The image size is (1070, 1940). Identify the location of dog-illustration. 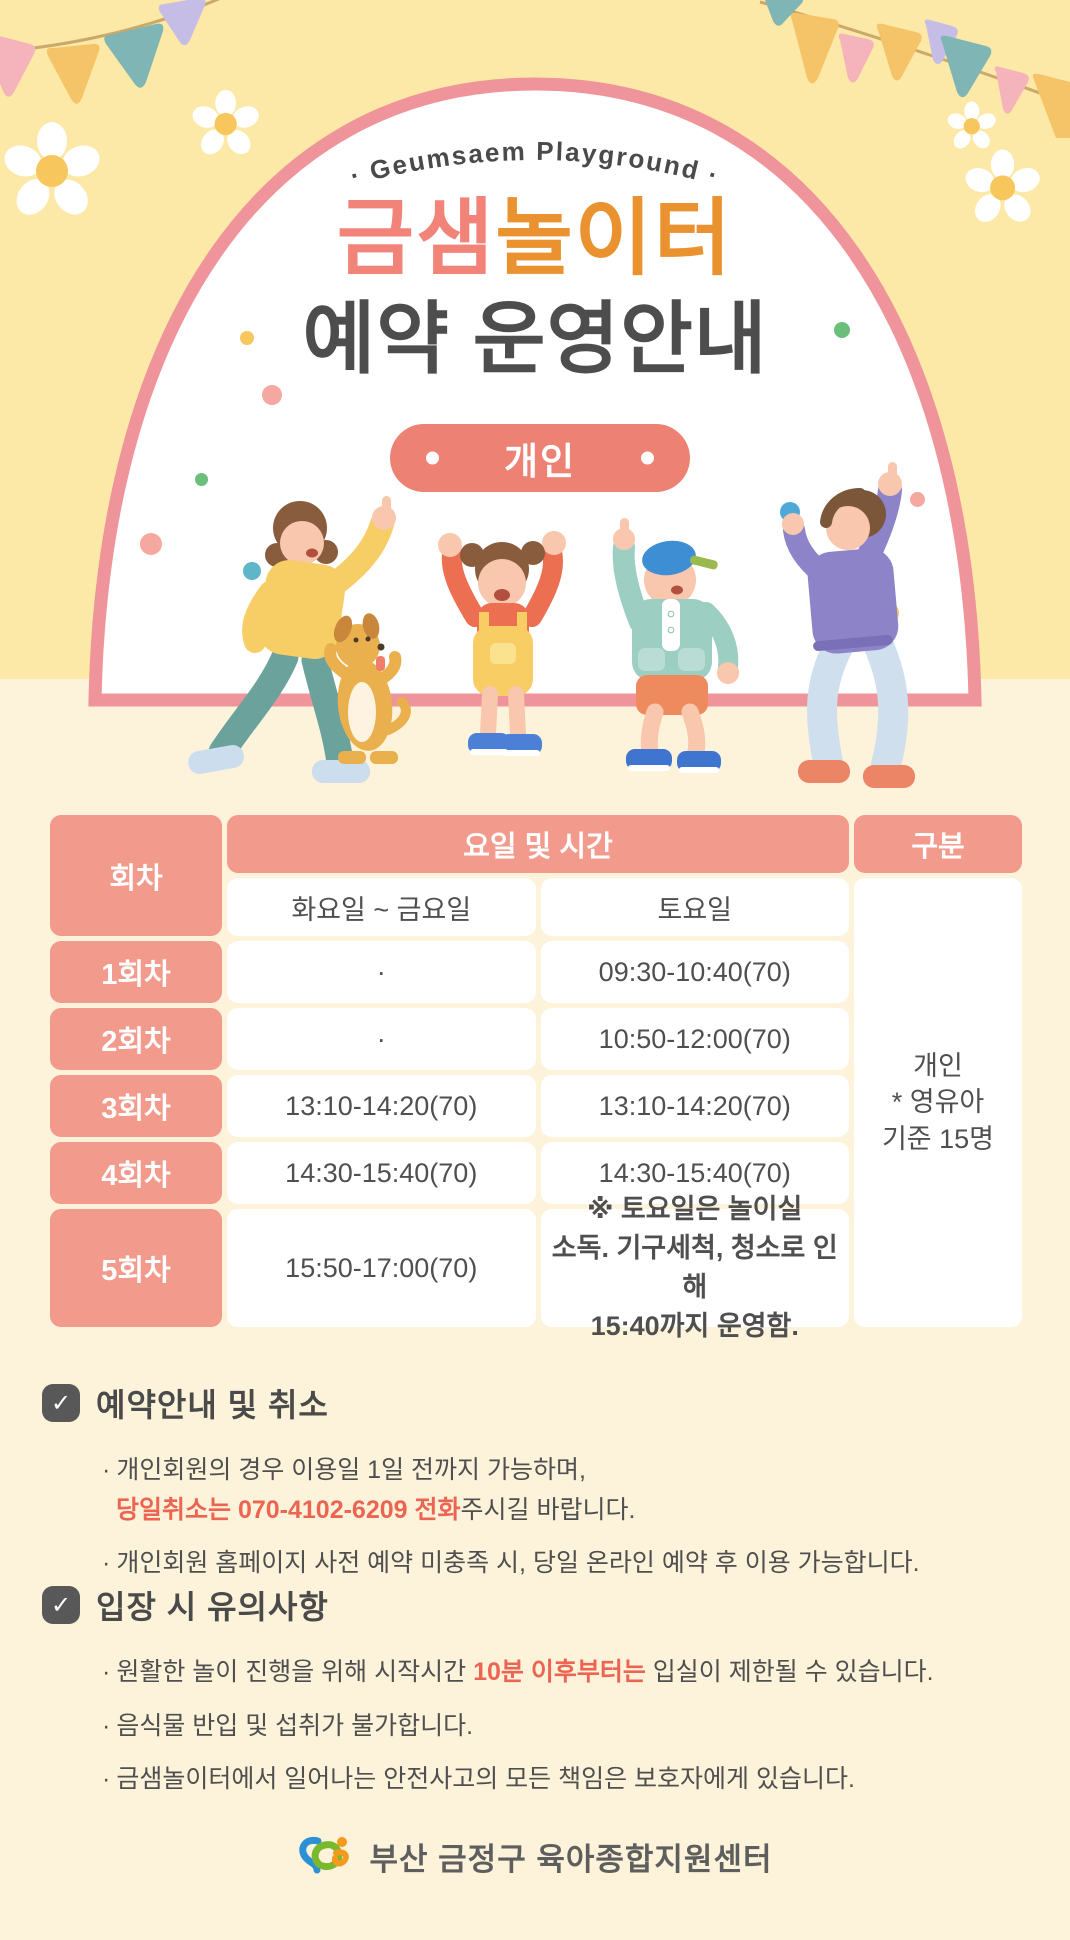
(367, 688).